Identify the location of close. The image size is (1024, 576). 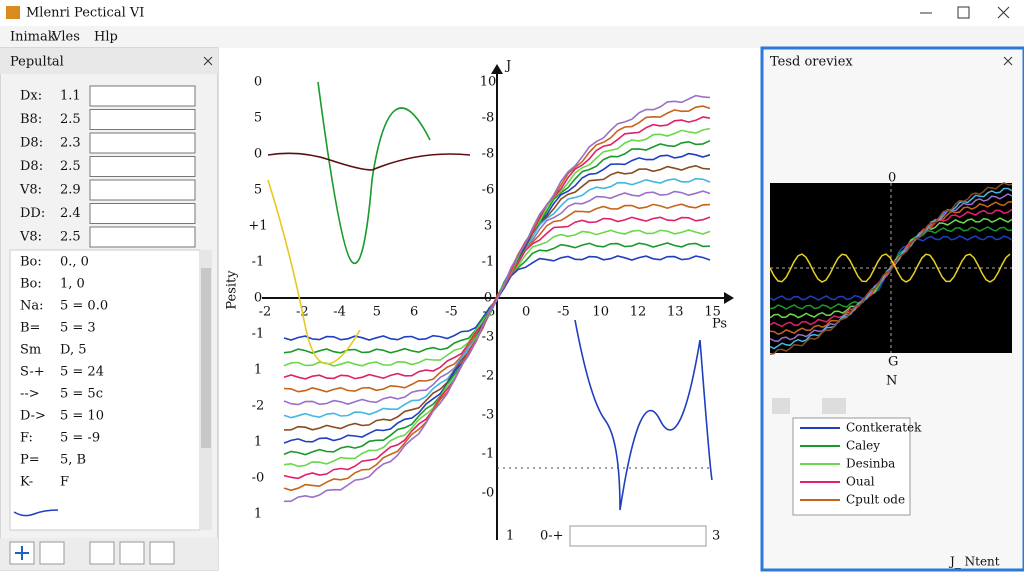
(1003, 12).